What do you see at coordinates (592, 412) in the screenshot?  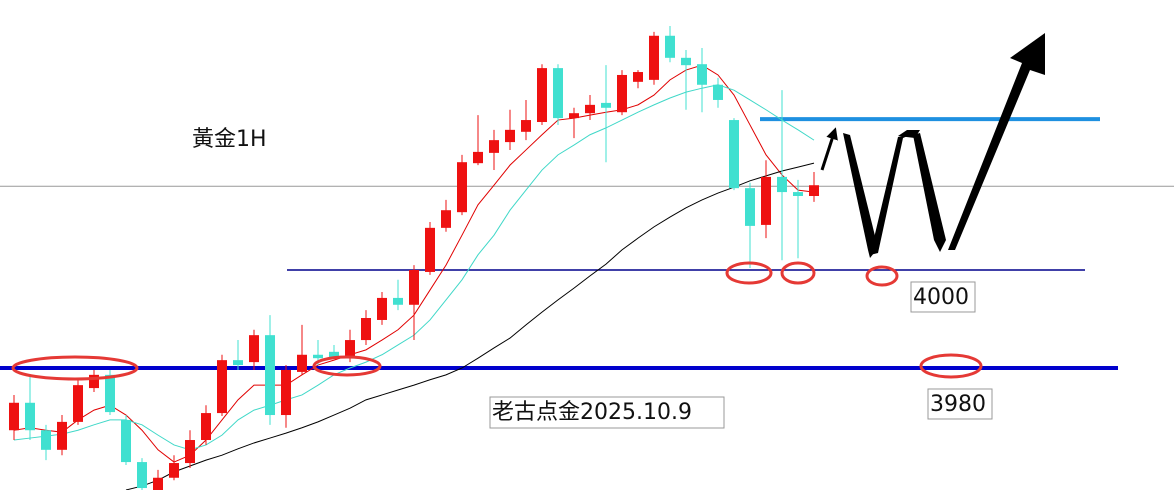 I see `annotation: 老古点金2025.10.9` at bounding box center [592, 412].